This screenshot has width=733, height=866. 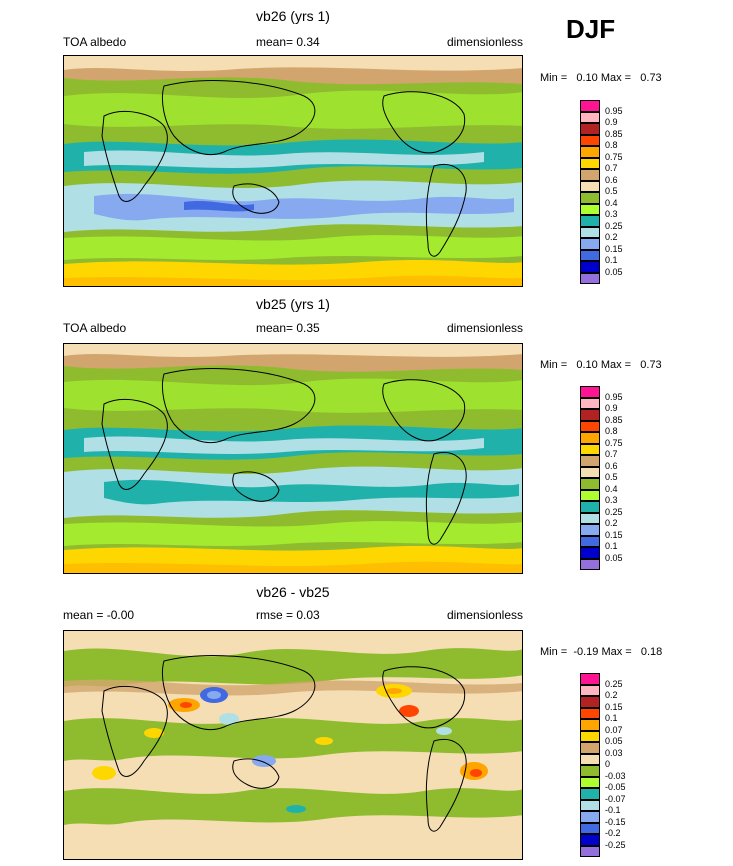 What do you see at coordinates (484, 615) in the screenshot?
I see `panel-3-units-label: dimensionless` at bounding box center [484, 615].